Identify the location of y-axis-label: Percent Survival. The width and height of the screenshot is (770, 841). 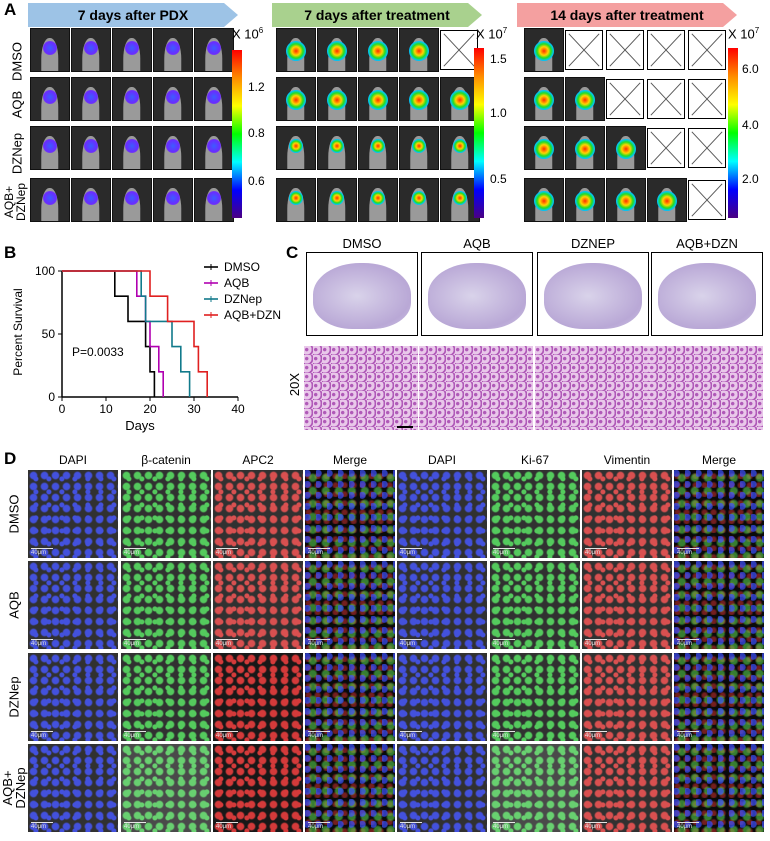
(18, 331).